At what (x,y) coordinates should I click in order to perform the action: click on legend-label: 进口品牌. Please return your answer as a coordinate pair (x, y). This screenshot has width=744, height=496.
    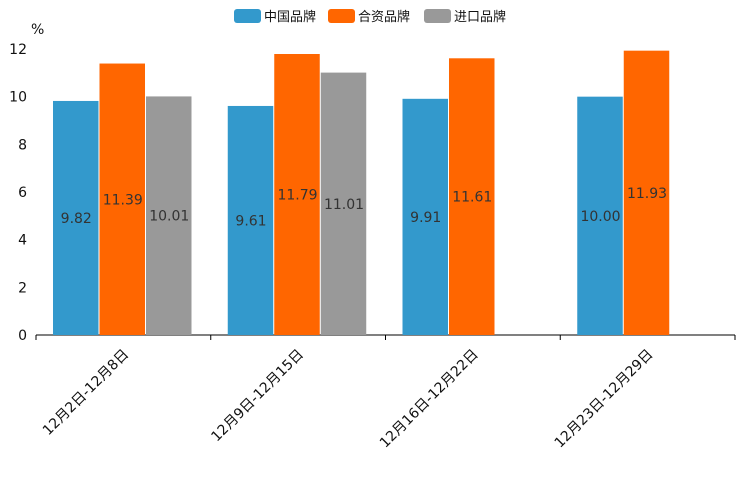
    Looking at the image, I should click on (480, 17).